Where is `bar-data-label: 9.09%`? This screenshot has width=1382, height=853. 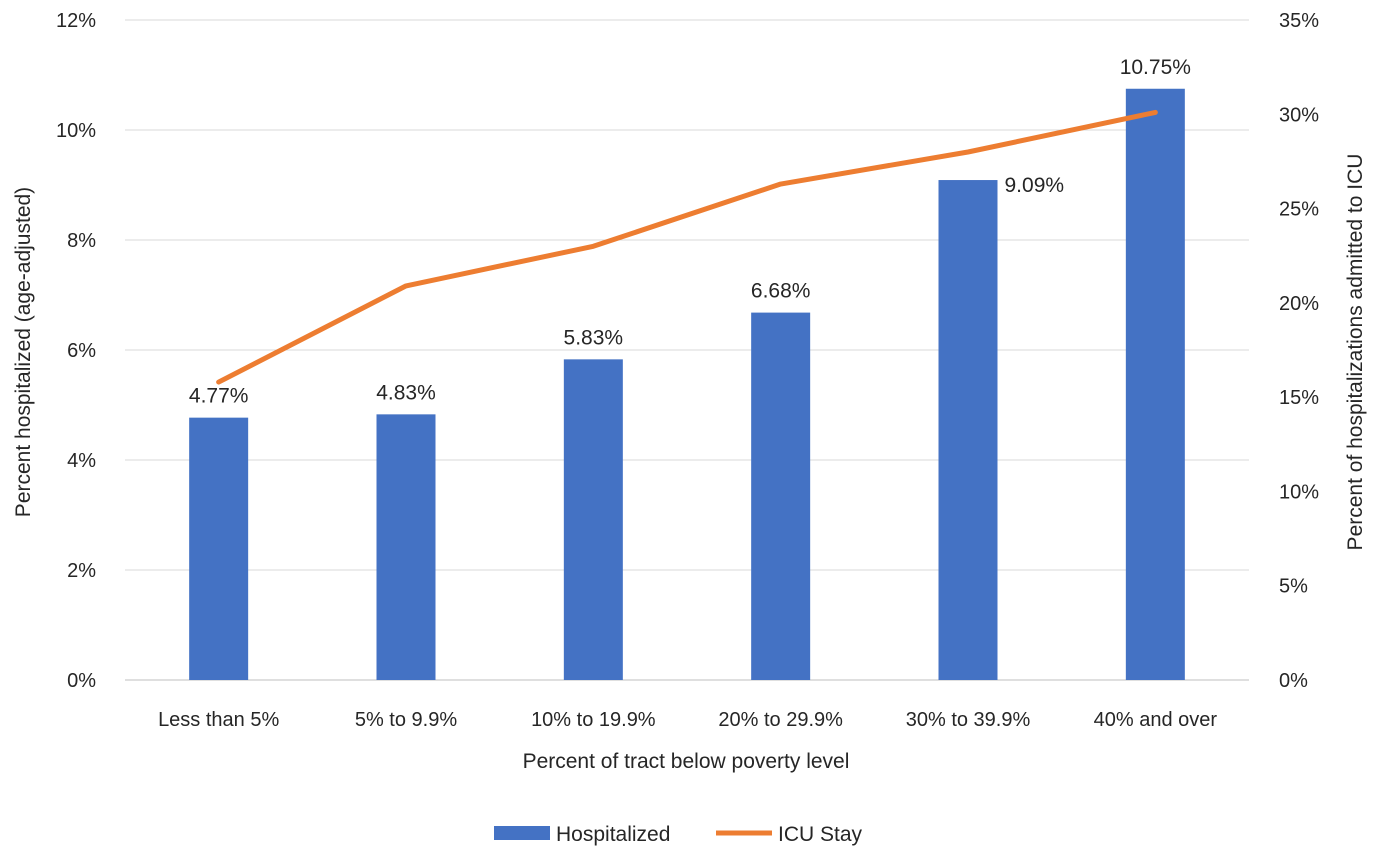 bar-data-label: 9.09% is located at coordinates (1035, 185).